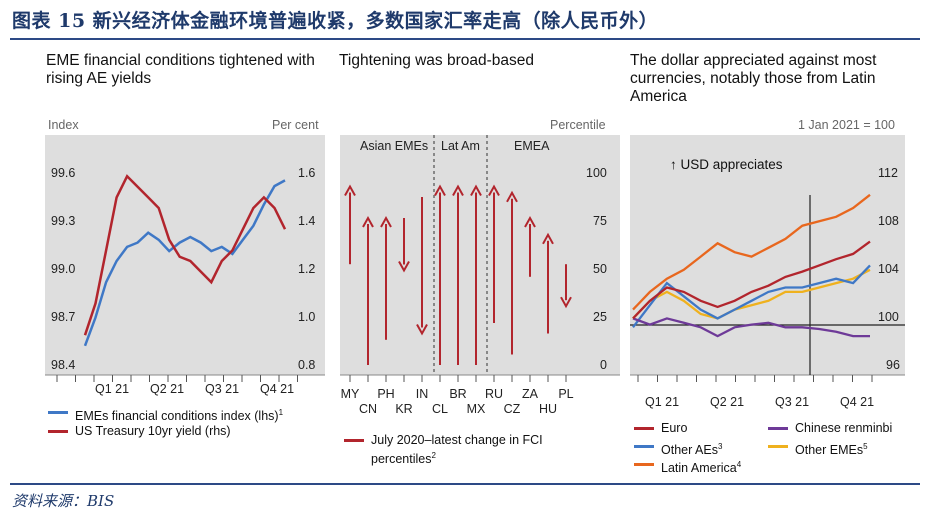 Image resolution: width=930 pixels, height=531 pixels. What do you see at coordinates (476, 408) in the screenshot?
I see `panel2-country-label: MX` at bounding box center [476, 408].